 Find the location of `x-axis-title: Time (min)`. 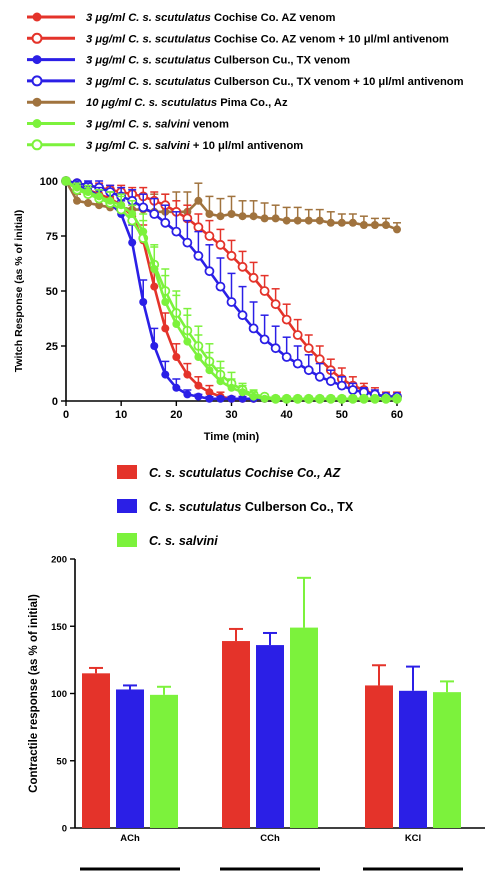

x-axis-title: Time (min) is located at coordinates (232, 437).